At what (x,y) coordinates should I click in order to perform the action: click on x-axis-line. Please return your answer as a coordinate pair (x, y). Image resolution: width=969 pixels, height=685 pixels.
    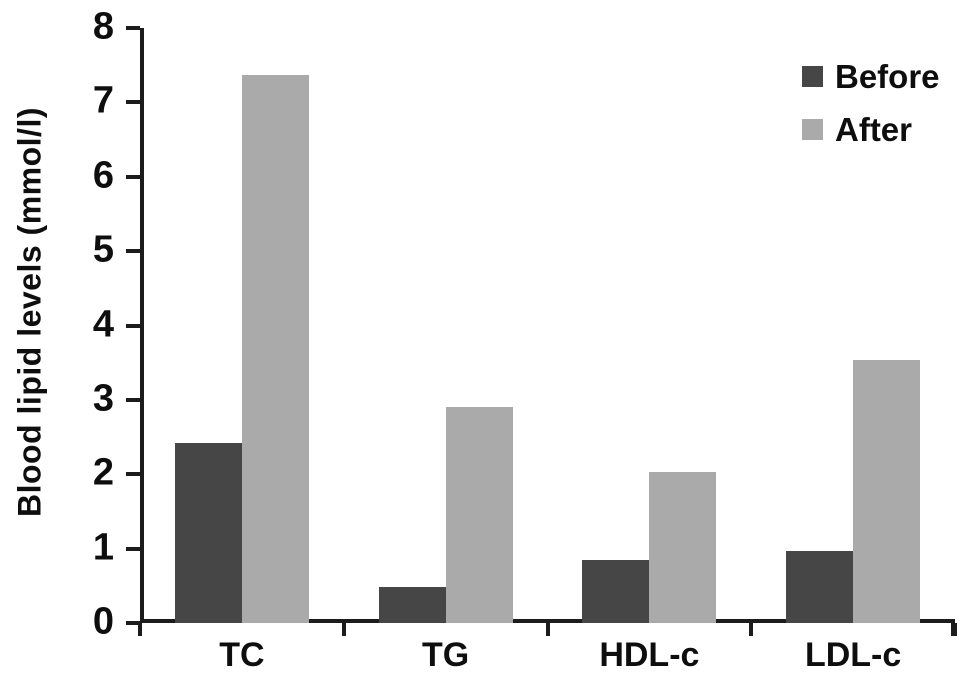
    Looking at the image, I should click on (547, 621).